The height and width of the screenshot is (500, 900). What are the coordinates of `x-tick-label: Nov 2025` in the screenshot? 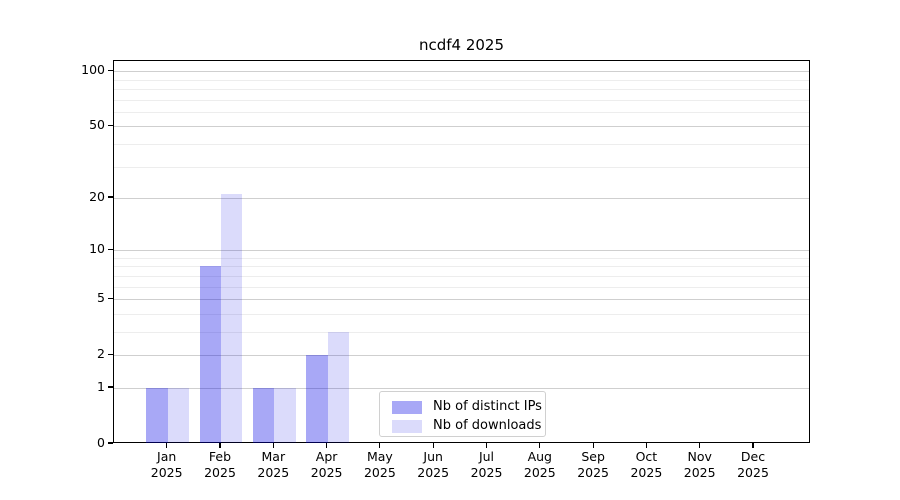 It's located at (699, 464).